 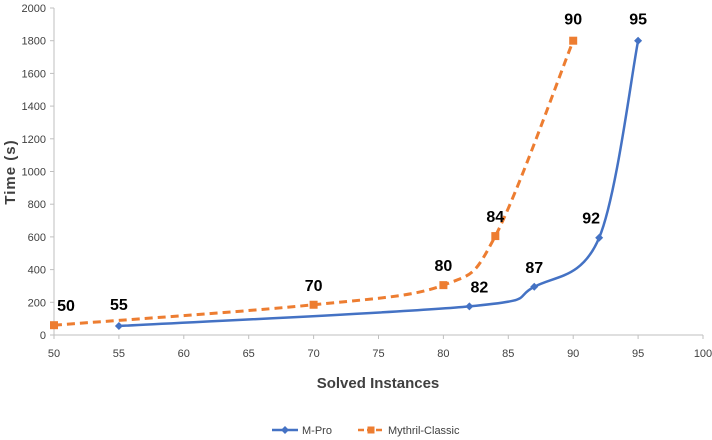 I want to click on x-tick-label: 55, so click(x=119, y=354).